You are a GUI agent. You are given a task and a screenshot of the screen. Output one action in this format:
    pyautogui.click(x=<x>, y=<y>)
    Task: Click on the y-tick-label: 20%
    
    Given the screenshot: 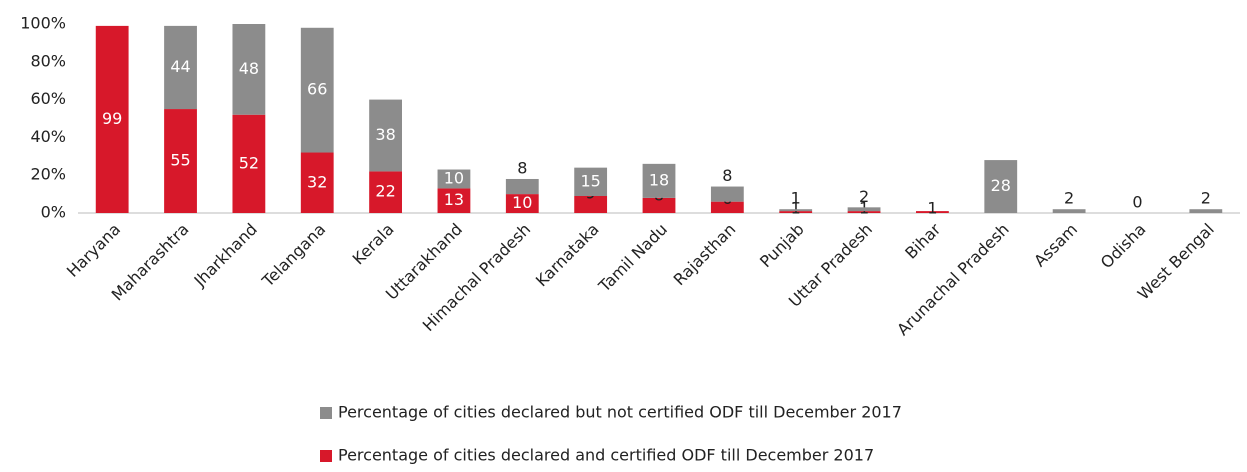 What is the action you would take?
    pyautogui.click(x=48, y=174)
    